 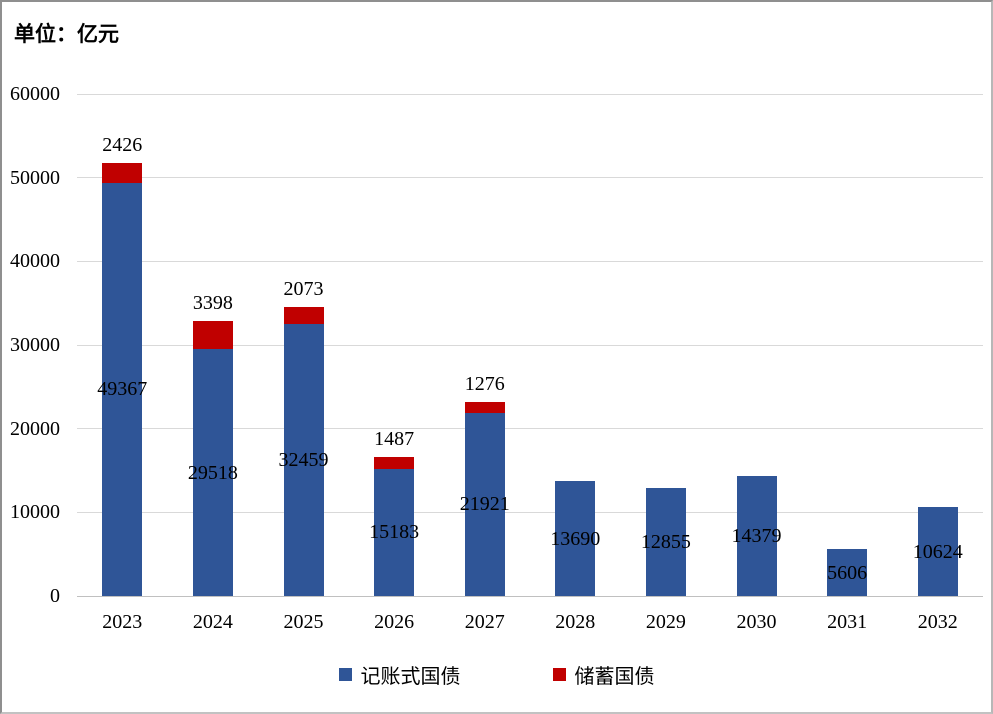 I want to click on legend-item-book-entry-bonds: 记账式国债, so click(x=399, y=674).